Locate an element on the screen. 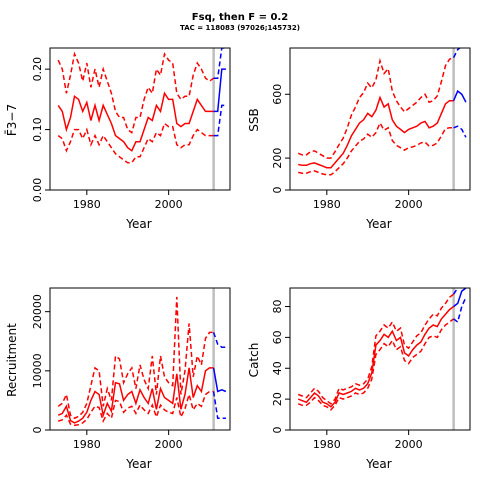  recruitment-x-tick-label: 2000 is located at coordinates (169, 444).